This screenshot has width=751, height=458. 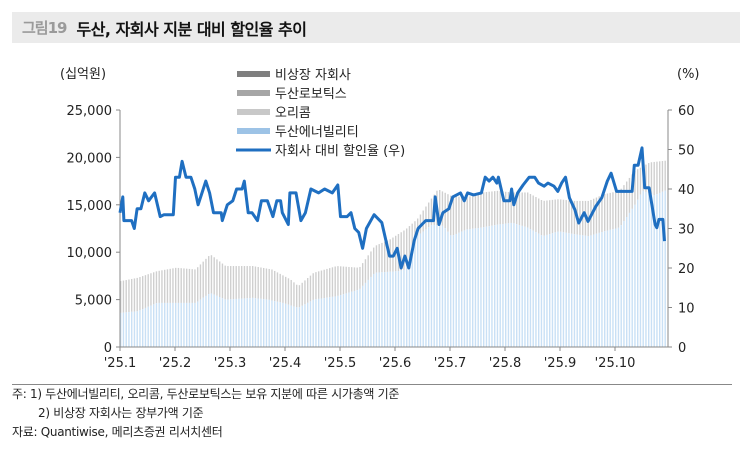 I want to click on legend-label-2: 오리콤, so click(x=293, y=113).